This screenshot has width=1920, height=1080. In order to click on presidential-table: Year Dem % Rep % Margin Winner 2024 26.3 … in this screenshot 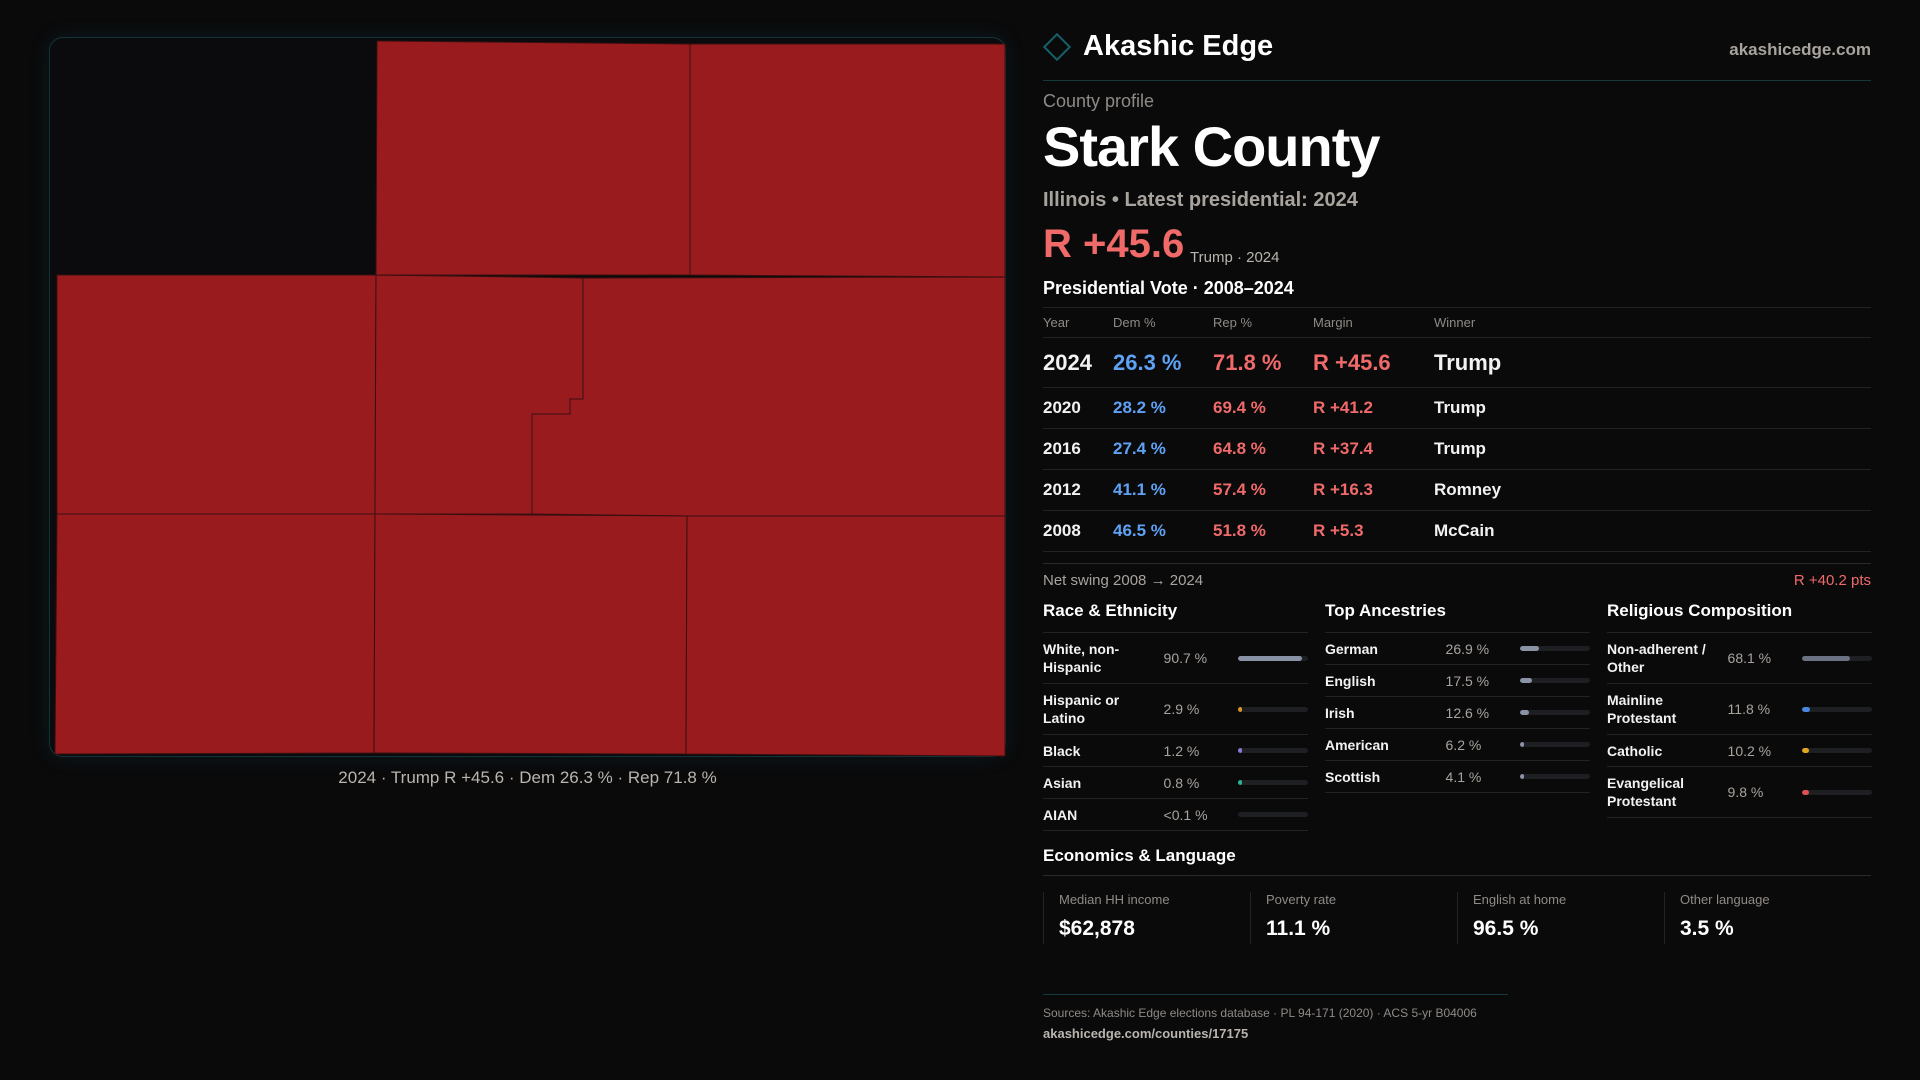, I will do `click(1457, 429)`.